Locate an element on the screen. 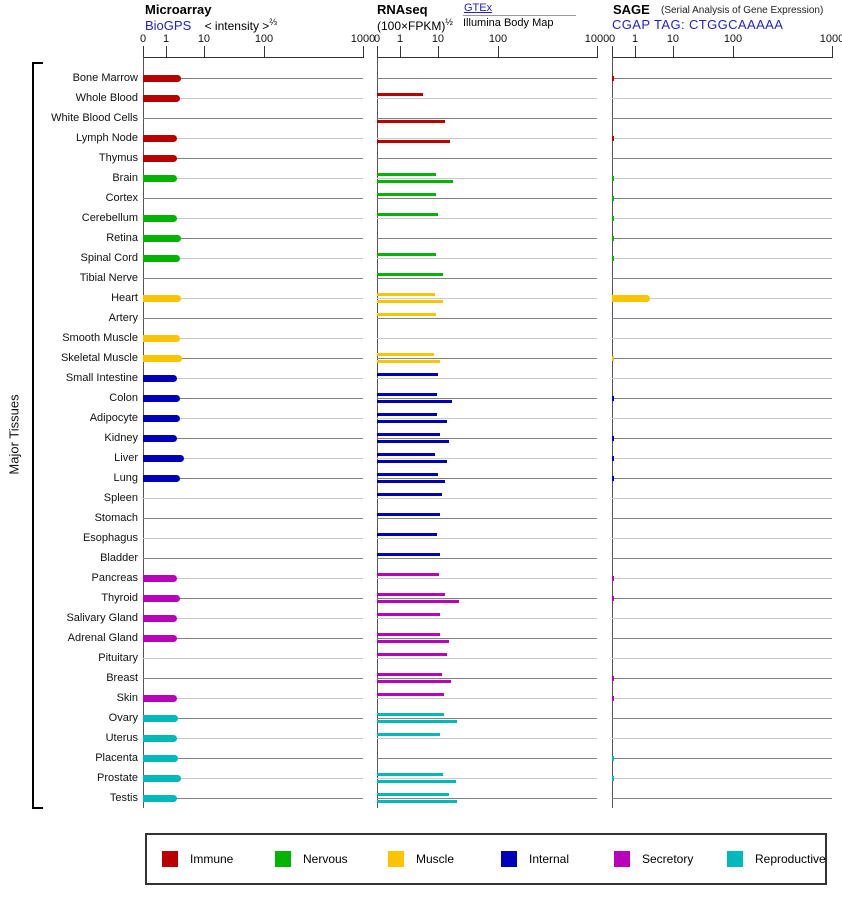 Image resolution: width=842 pixels, height=900 pixels. tissue-row-label: Breast is located at coordinates (122, 678).